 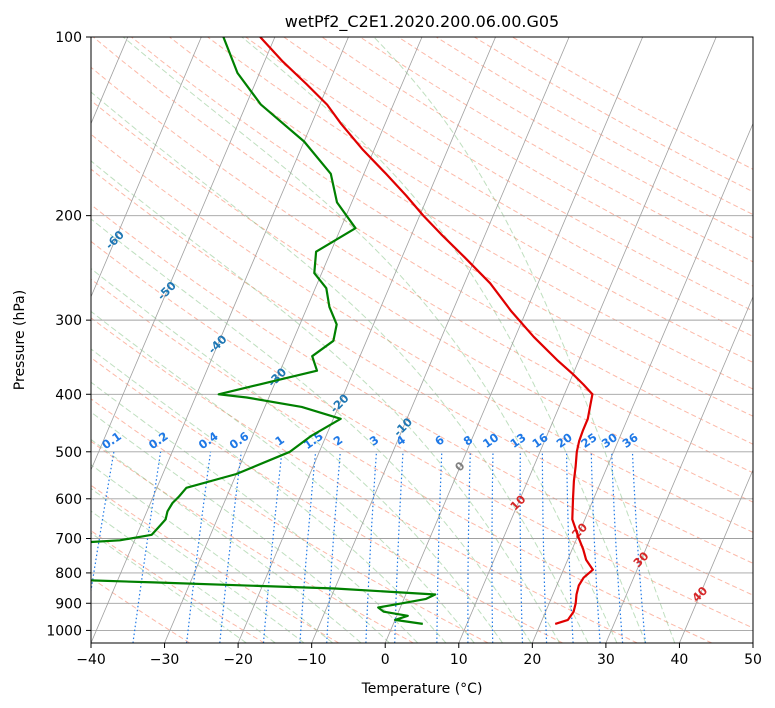 What do you see at coordinates (64, 631) in the screenshot?
I see `y-tick-label: 1000` at bounding box center [64, 631].